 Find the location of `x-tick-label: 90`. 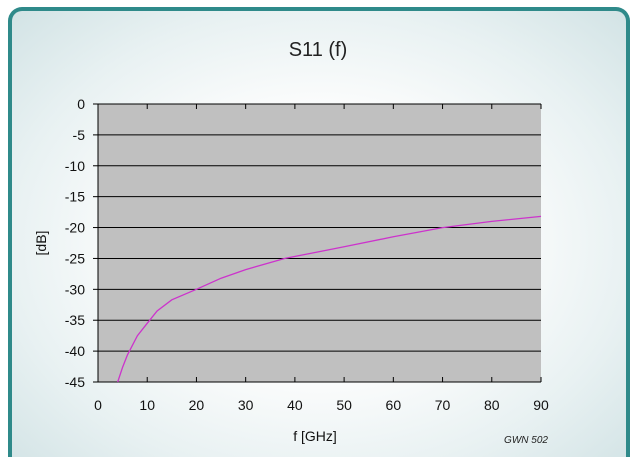

x-tick-label: 90 is located at coordinates (541, 405).